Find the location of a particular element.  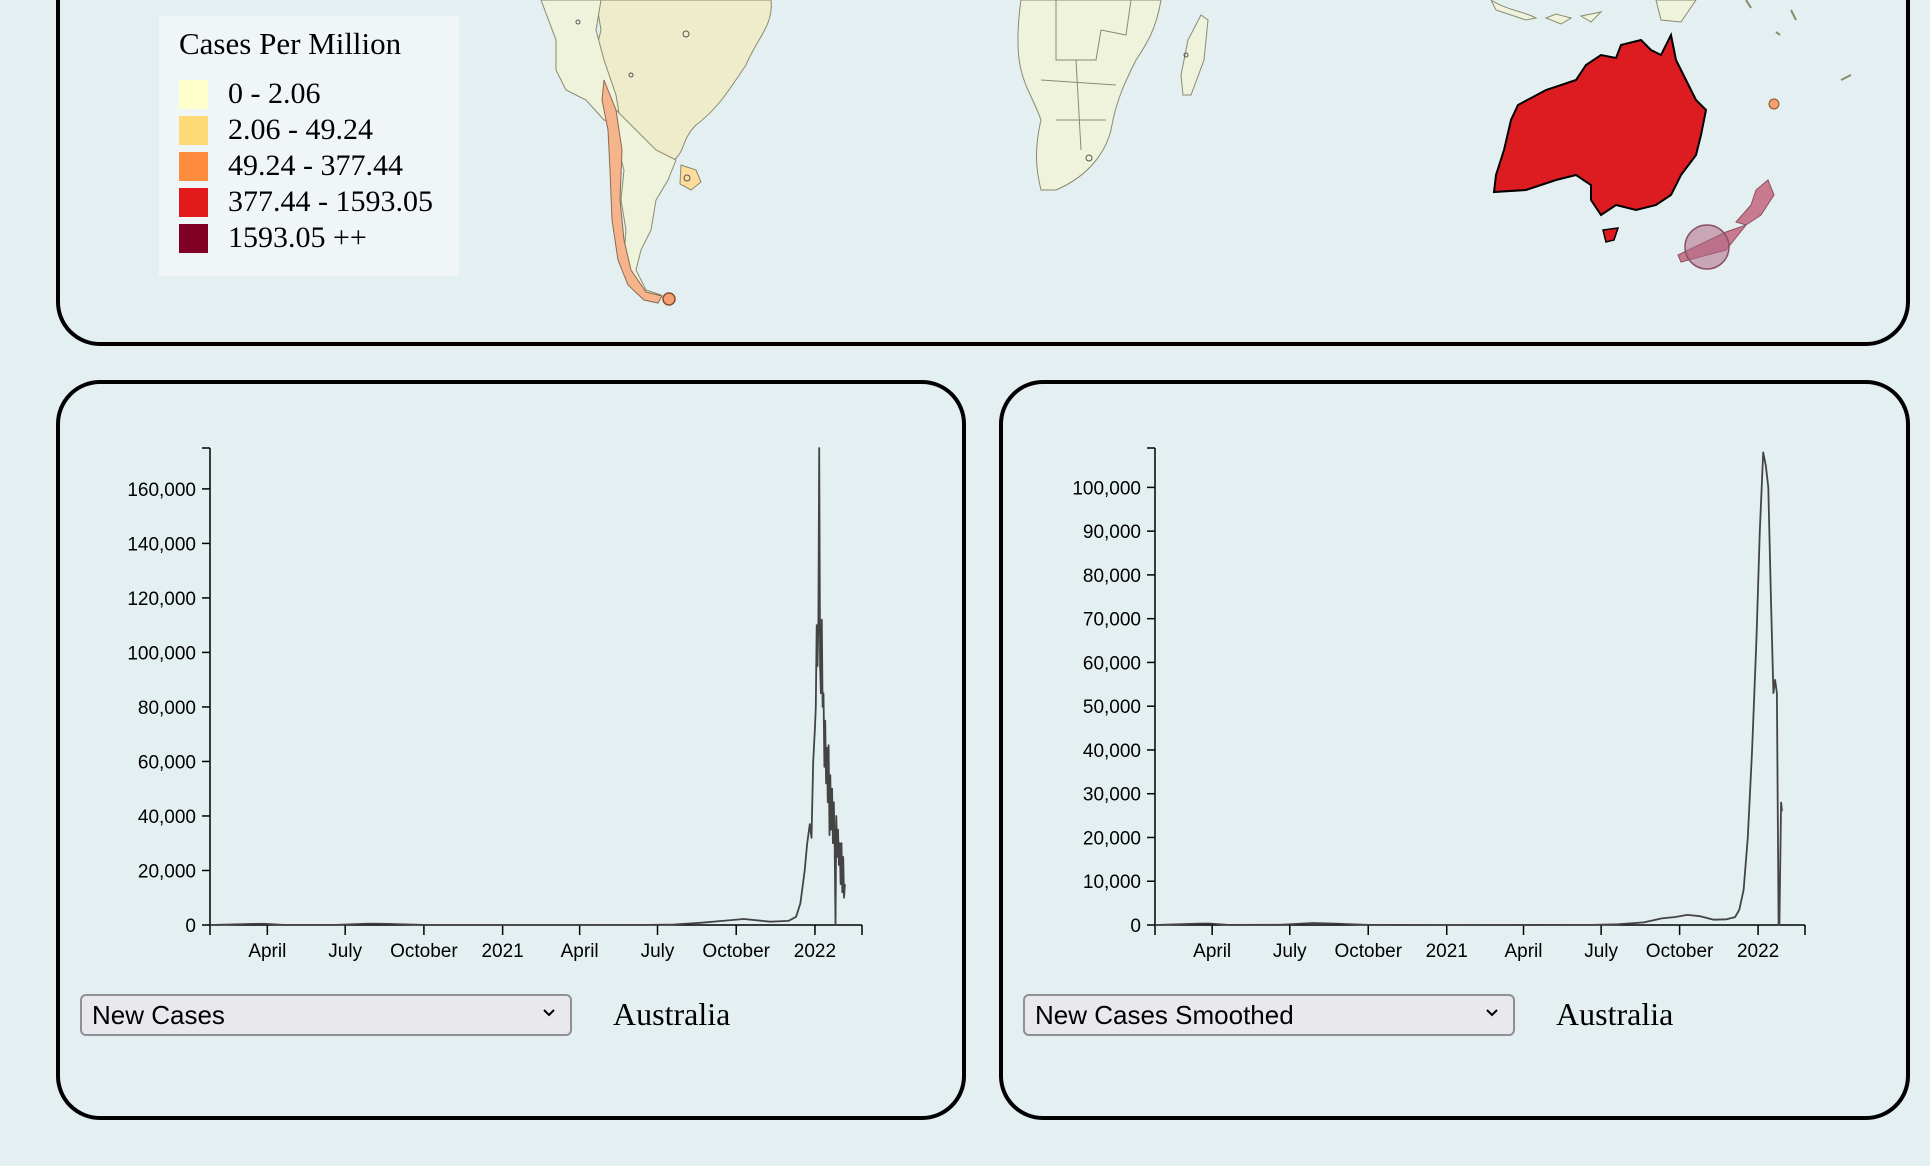

country-label-left: Australia is located at coordinates (672, 1014).